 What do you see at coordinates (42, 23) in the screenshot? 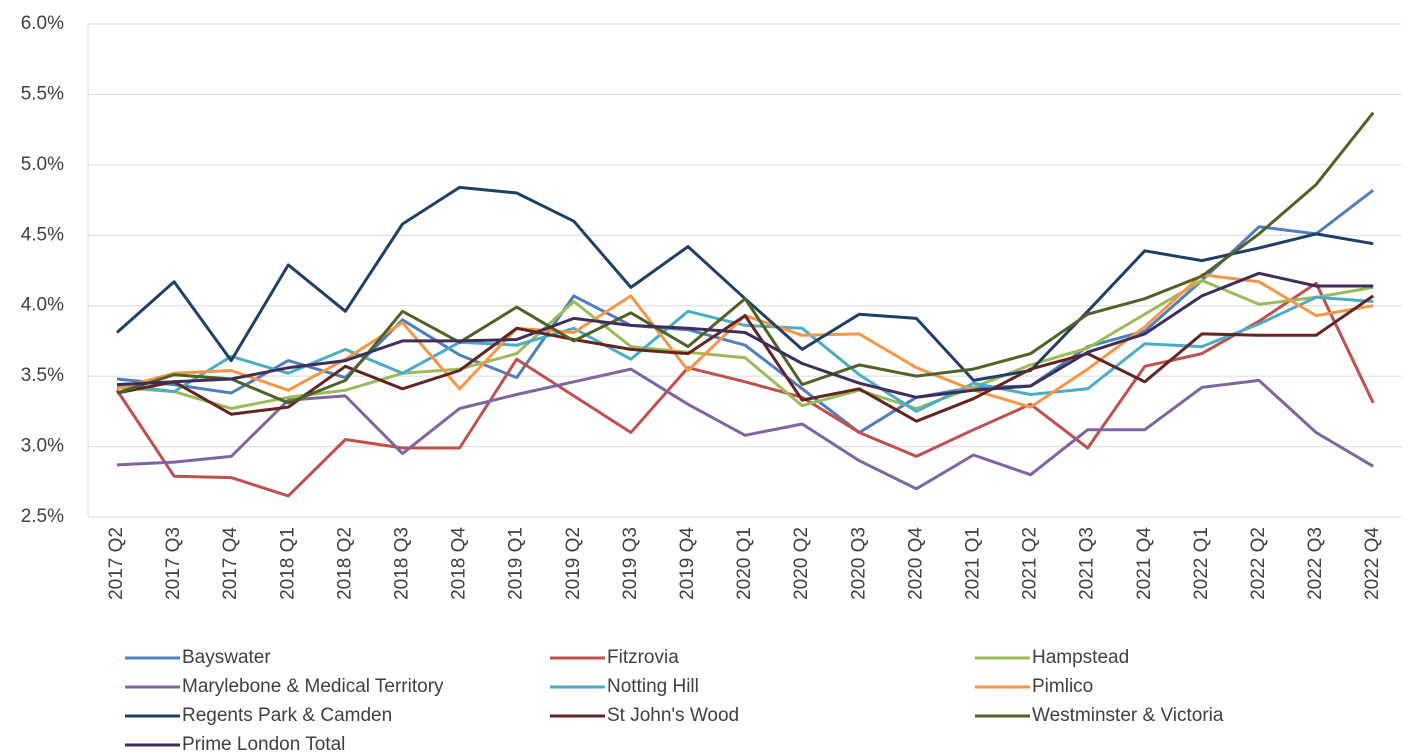
I see `y-tick-label: 6.0%` at bounding box center [42, 23].